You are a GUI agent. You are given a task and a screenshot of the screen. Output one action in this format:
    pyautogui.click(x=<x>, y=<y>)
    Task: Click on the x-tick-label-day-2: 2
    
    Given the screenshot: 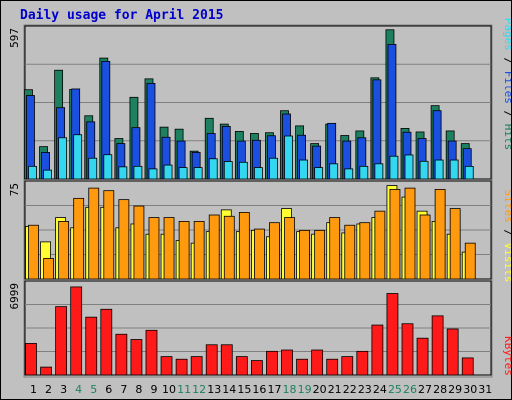 What is the action you would take?
    pyautogui.click(x=48, y=389)
    